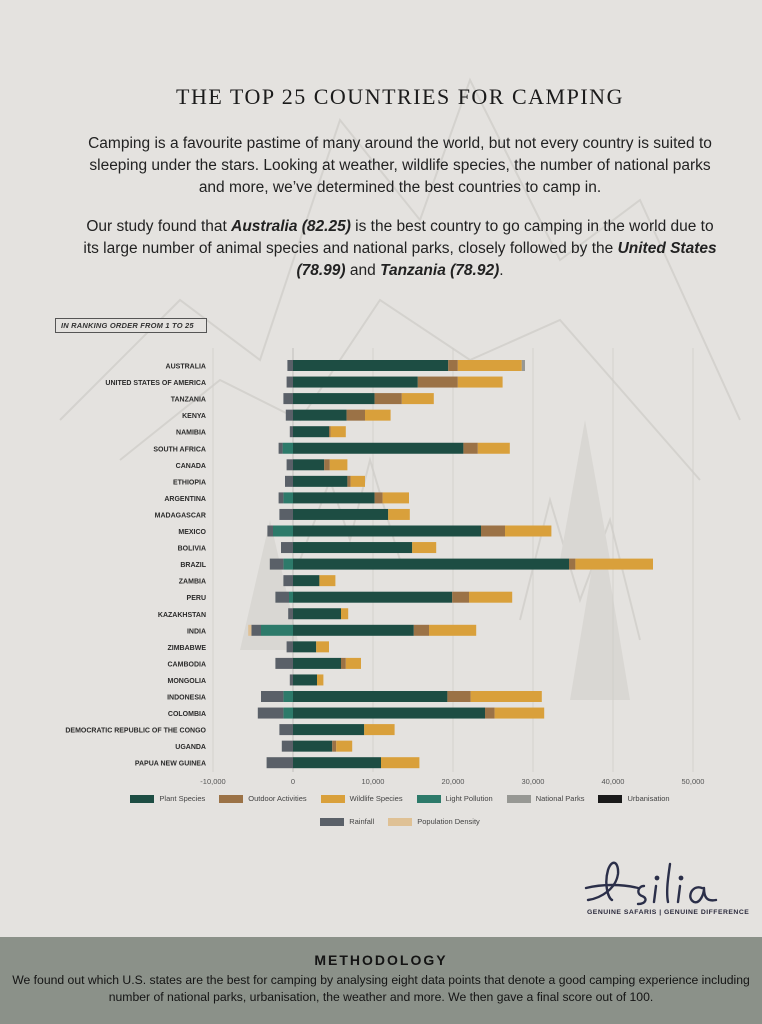 The image size is (762, 1024). What do you see at coordinates (212, 781) in the screenshot?
I see `x-tick-label: -10,000` at bounding box center [212, 781].